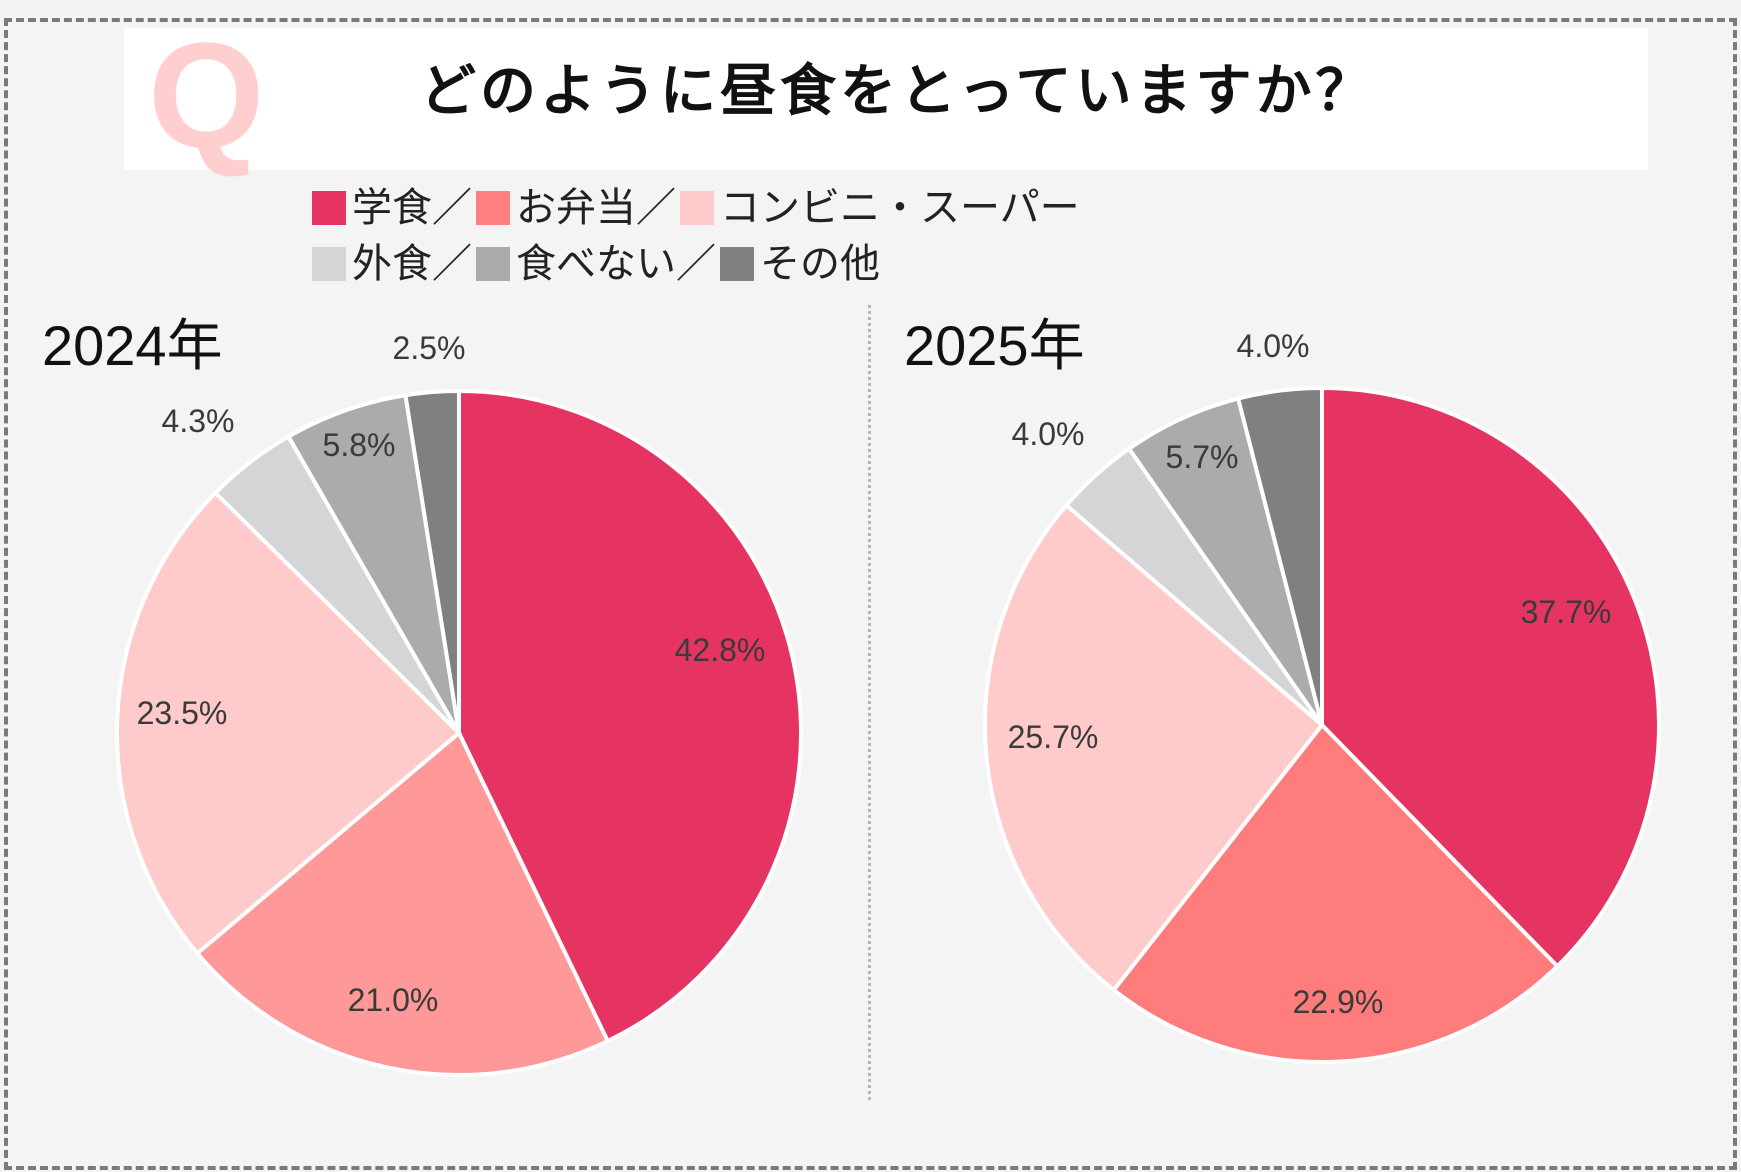  I want to click on data-label-2025-3: 4.0%, so click(1048, 434).